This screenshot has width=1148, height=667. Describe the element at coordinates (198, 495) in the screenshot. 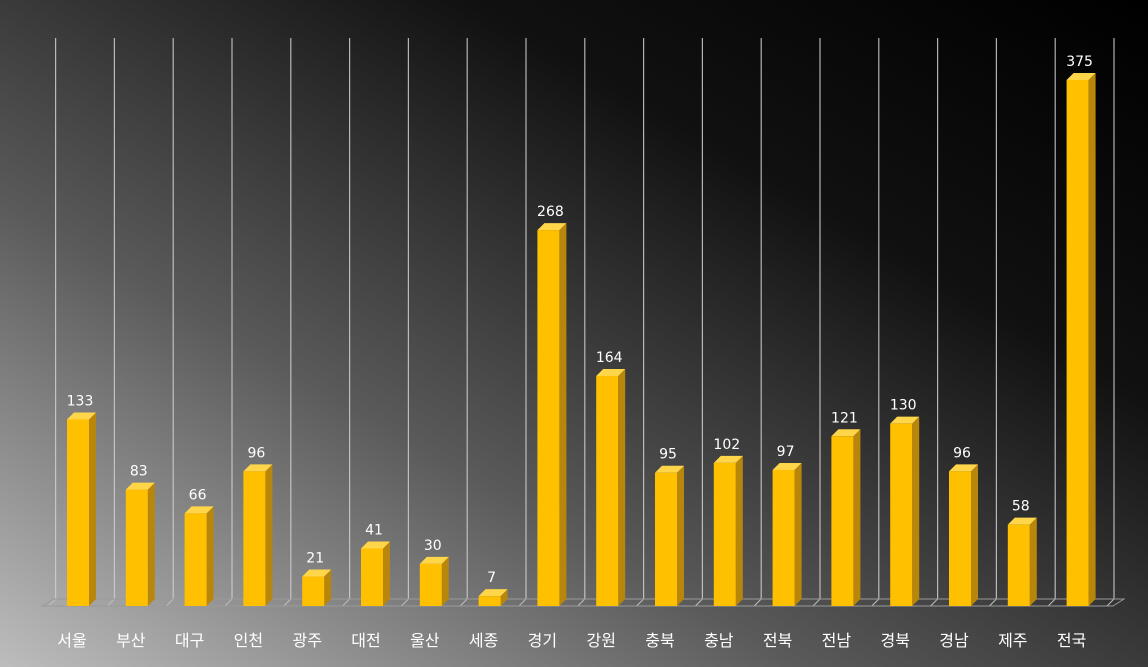

I see `value-label: 66` at that location.